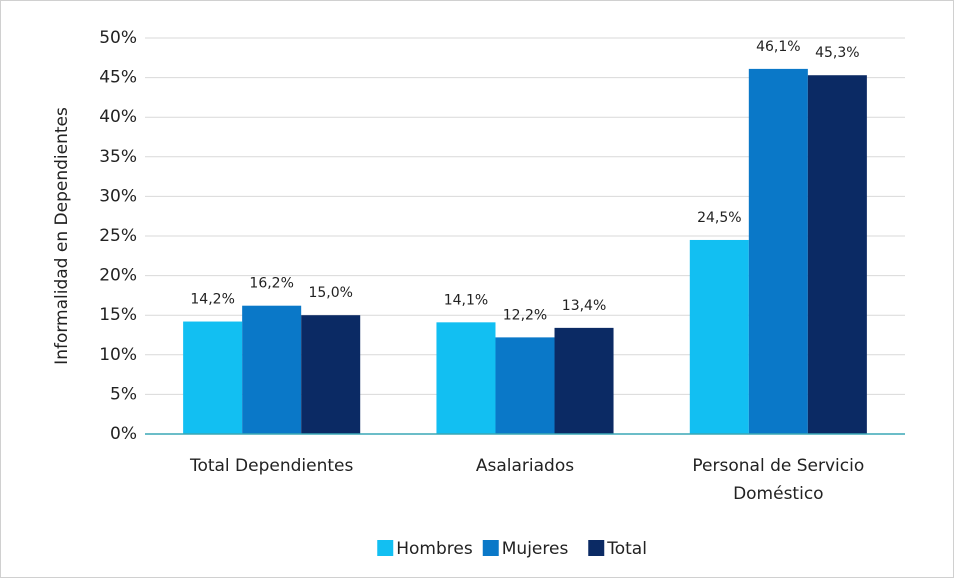  Describe the element at coordinates (778, 47) in the screenshot. I see `value-label: 46,1%` at that location.